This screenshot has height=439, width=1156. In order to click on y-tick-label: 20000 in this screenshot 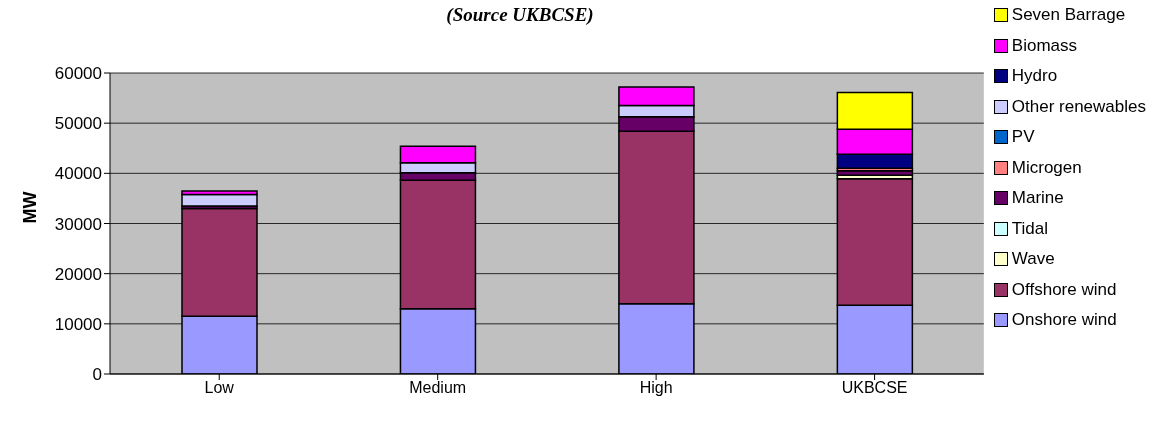, I will do `click(78, 274)`.